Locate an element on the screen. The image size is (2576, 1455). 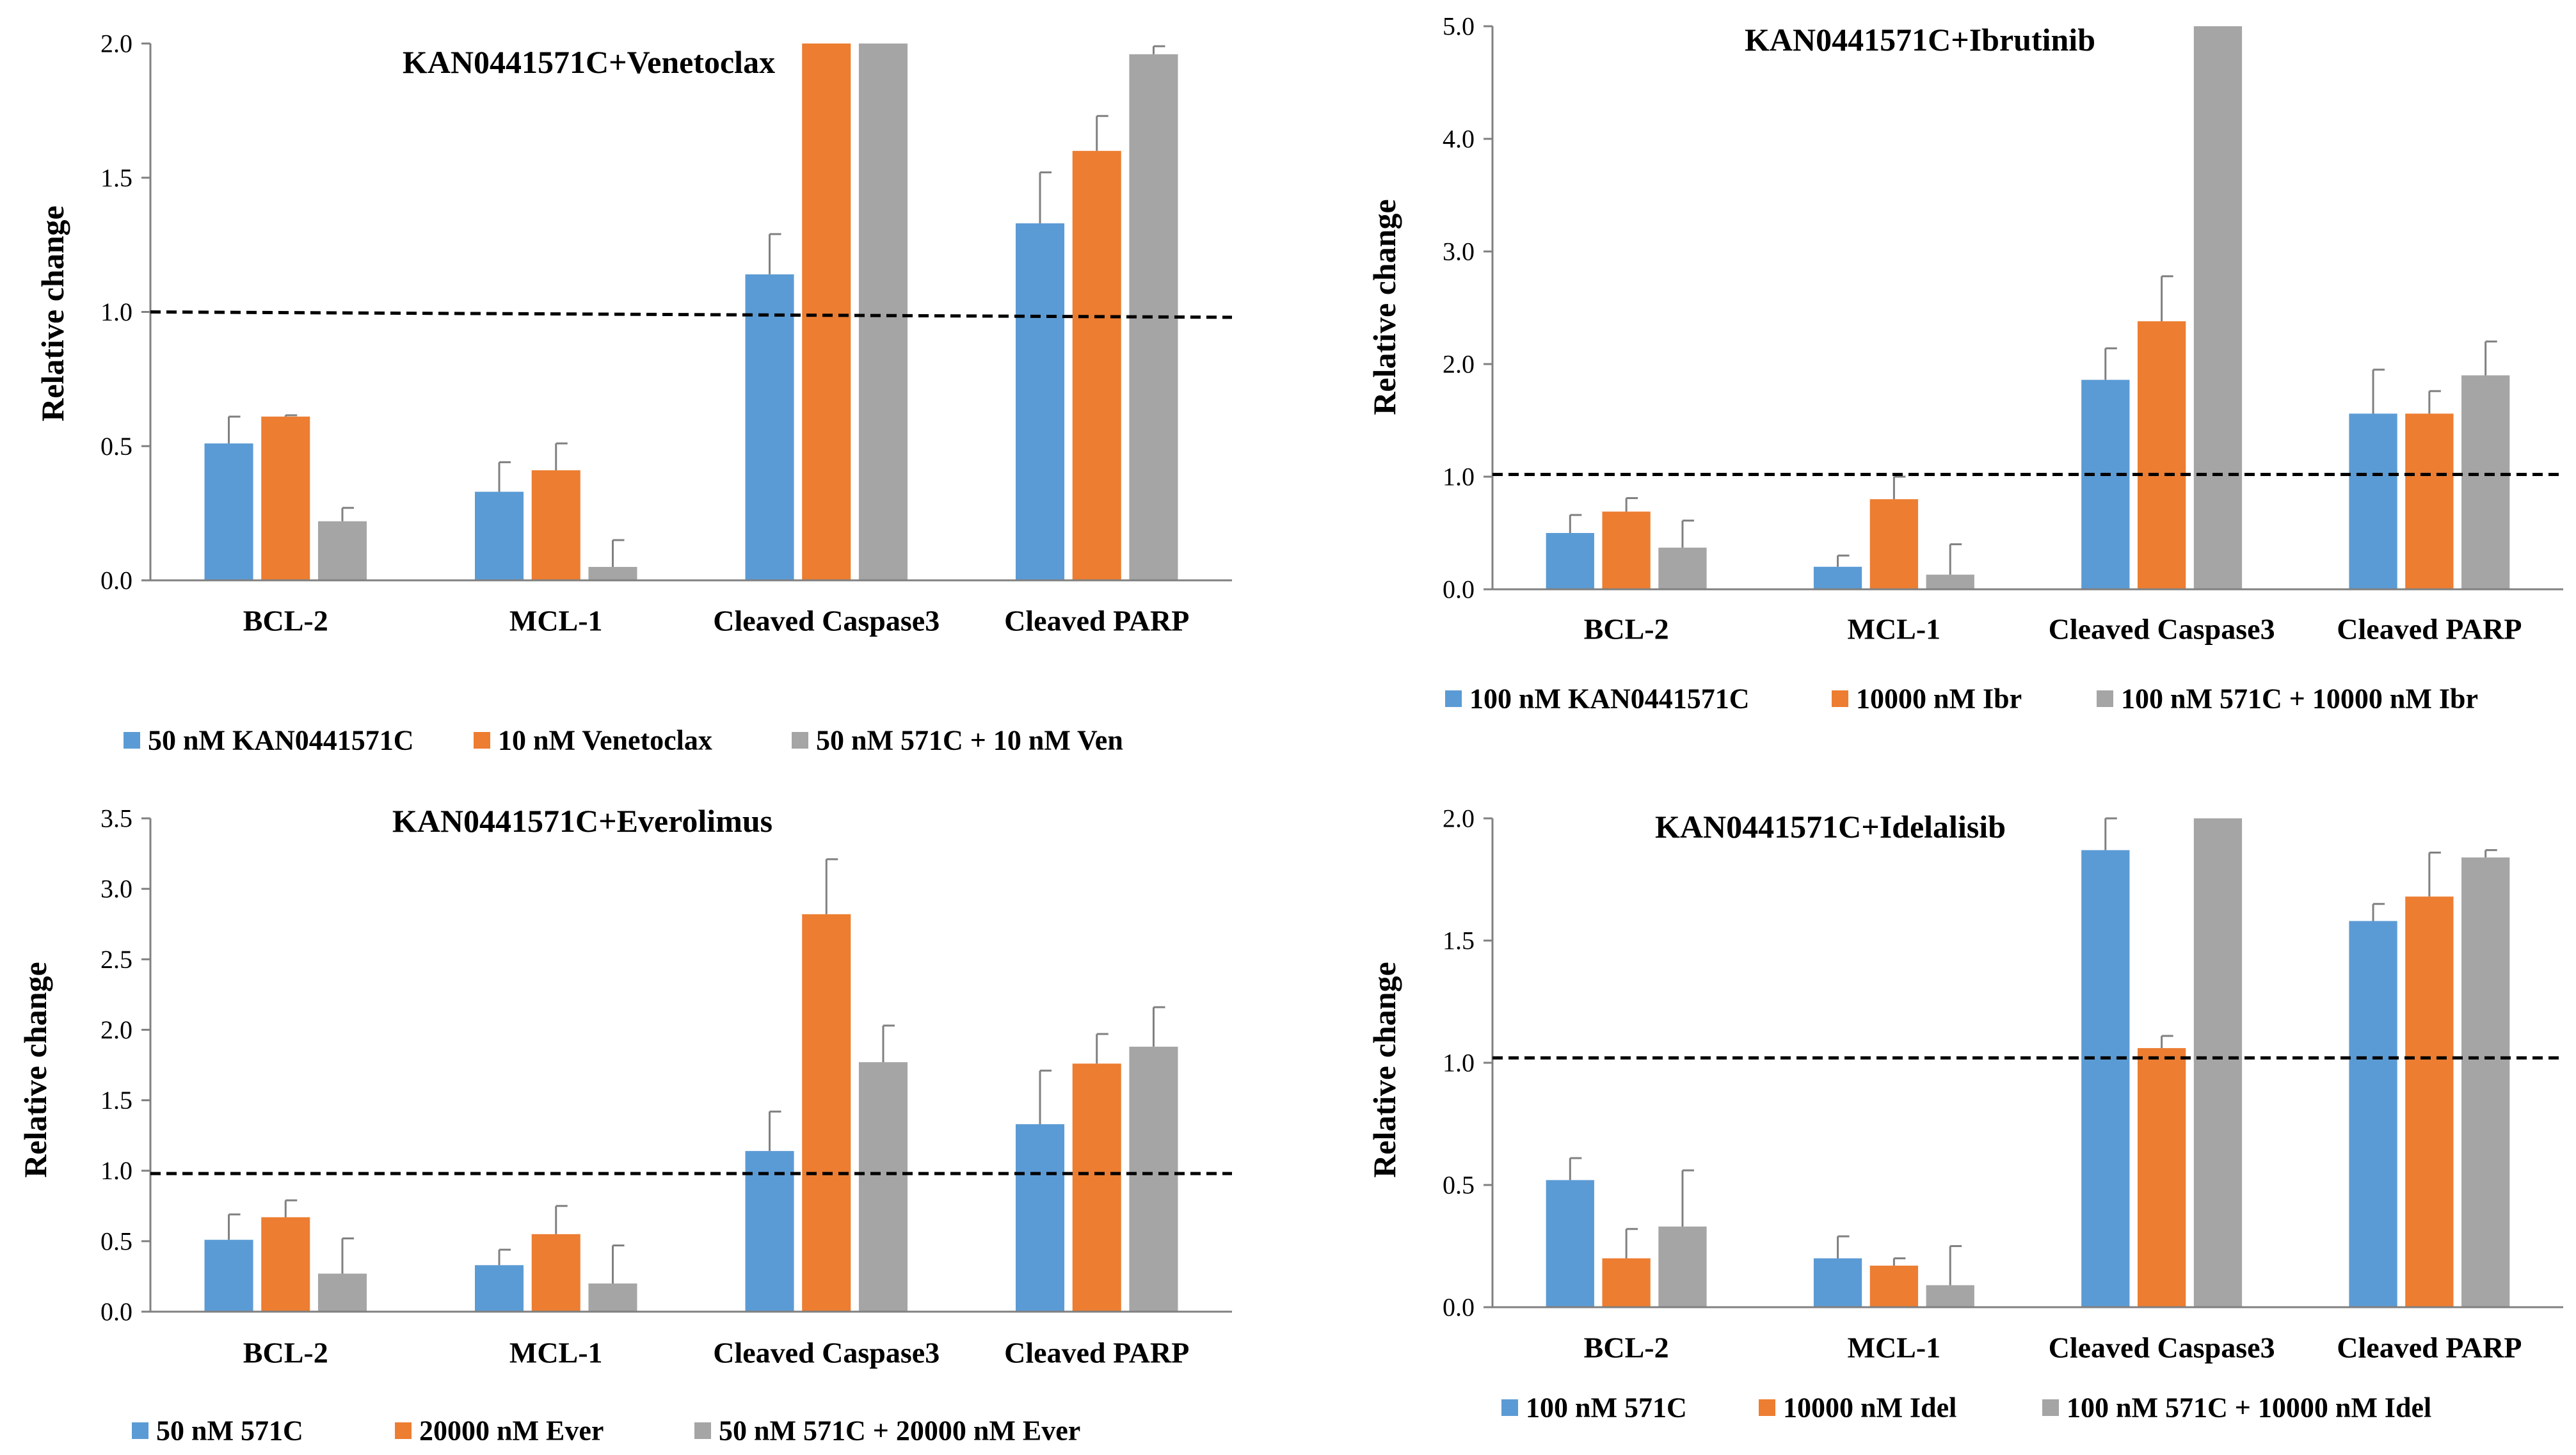
legend-label: 10 nM Venetoclax is located at coordinates (605, 740).